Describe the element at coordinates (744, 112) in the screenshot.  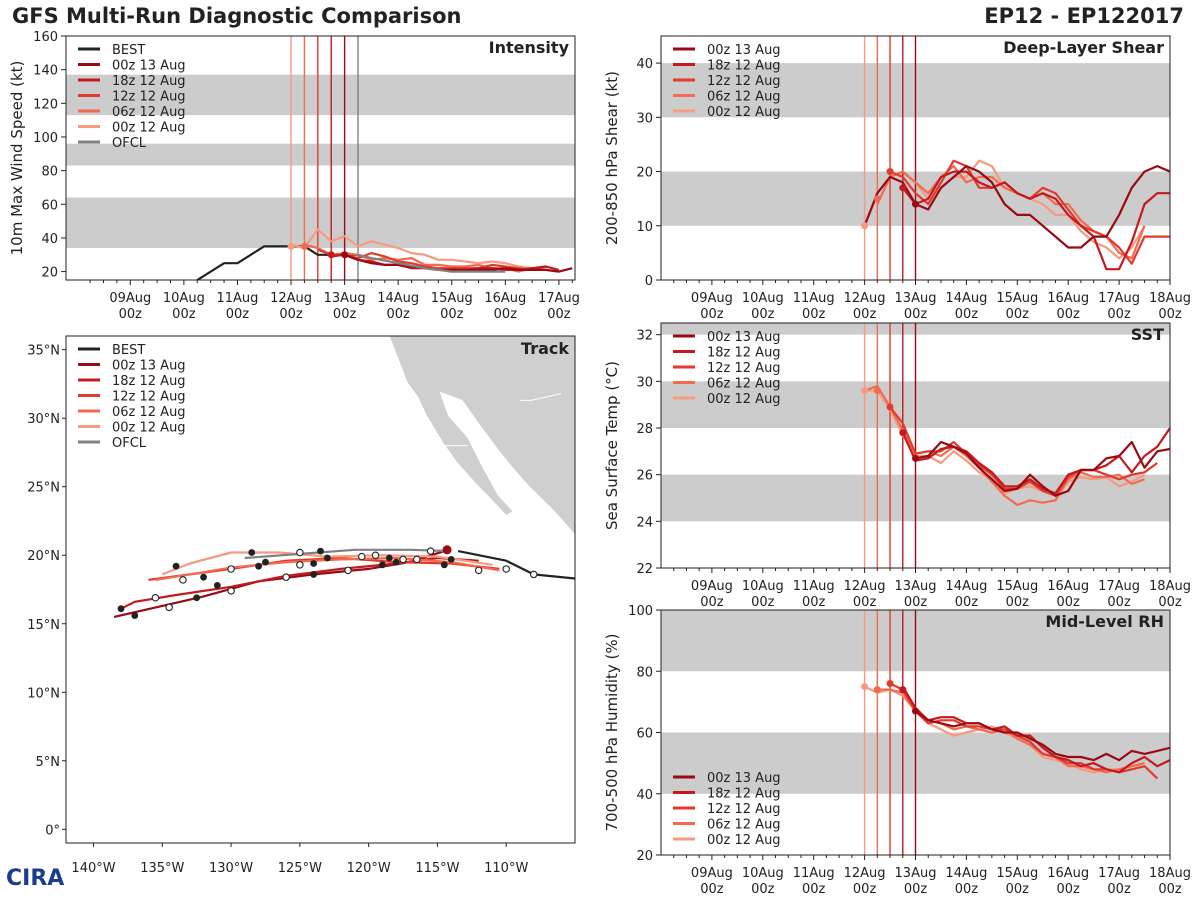
I see `shear-legend-label-4: 00z 12 Aug` at that location.